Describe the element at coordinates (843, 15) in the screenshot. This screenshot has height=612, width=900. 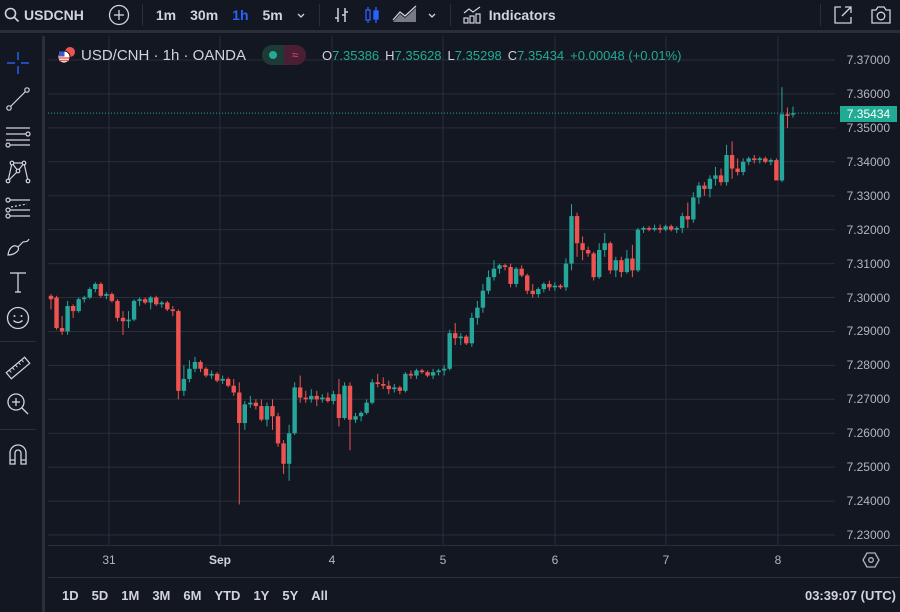
I see `open-new-window-button` at that location.